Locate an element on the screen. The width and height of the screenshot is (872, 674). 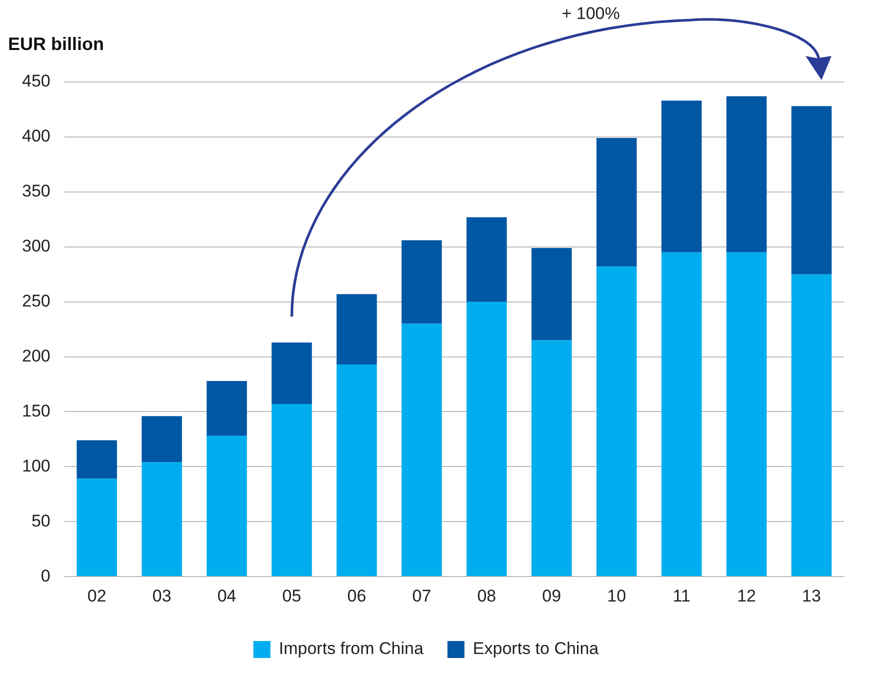
y-tick-label: 50 is located at coordinates (40, 520).